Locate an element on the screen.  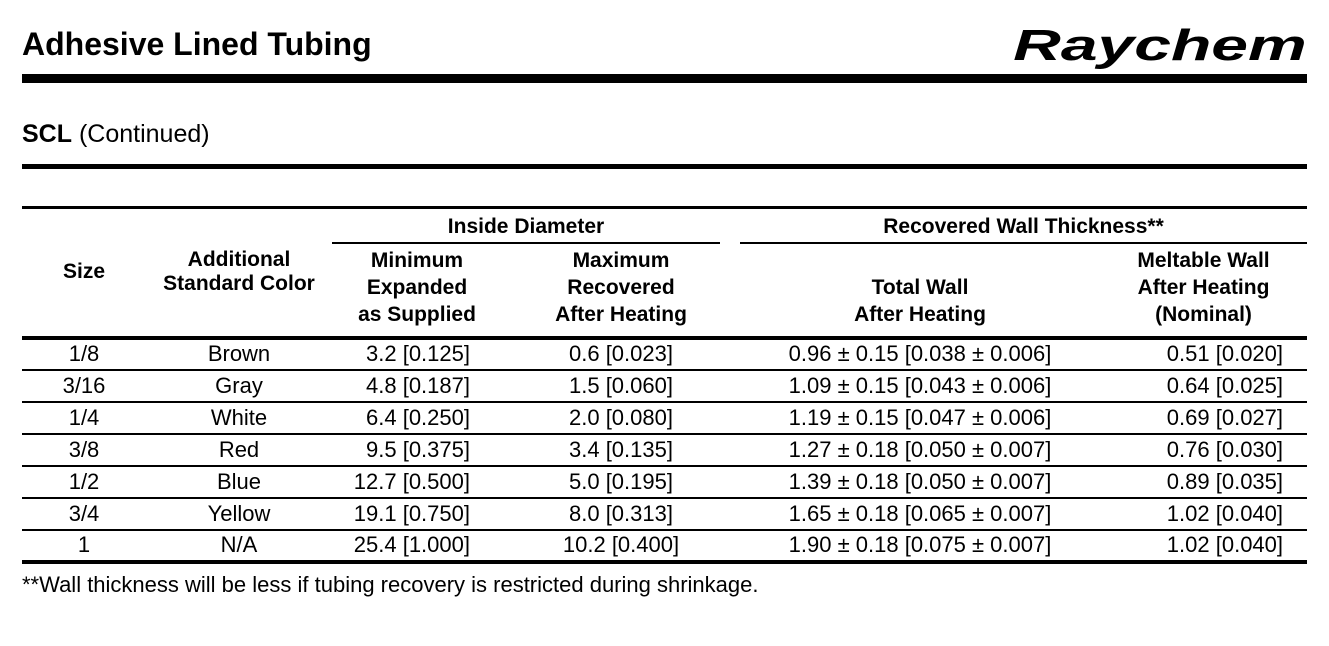
cell-total-wall: 1.27 ± 0.18 [0.050 ± 0.007] is located at coordinates (920, 449).